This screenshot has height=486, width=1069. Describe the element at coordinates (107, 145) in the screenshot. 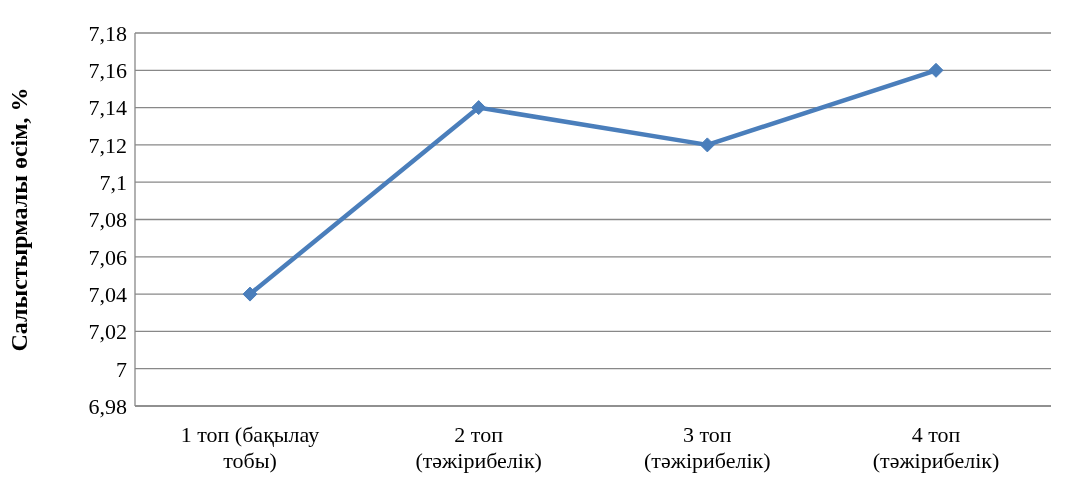

I see `y-tick-label: 7,12` at that location.